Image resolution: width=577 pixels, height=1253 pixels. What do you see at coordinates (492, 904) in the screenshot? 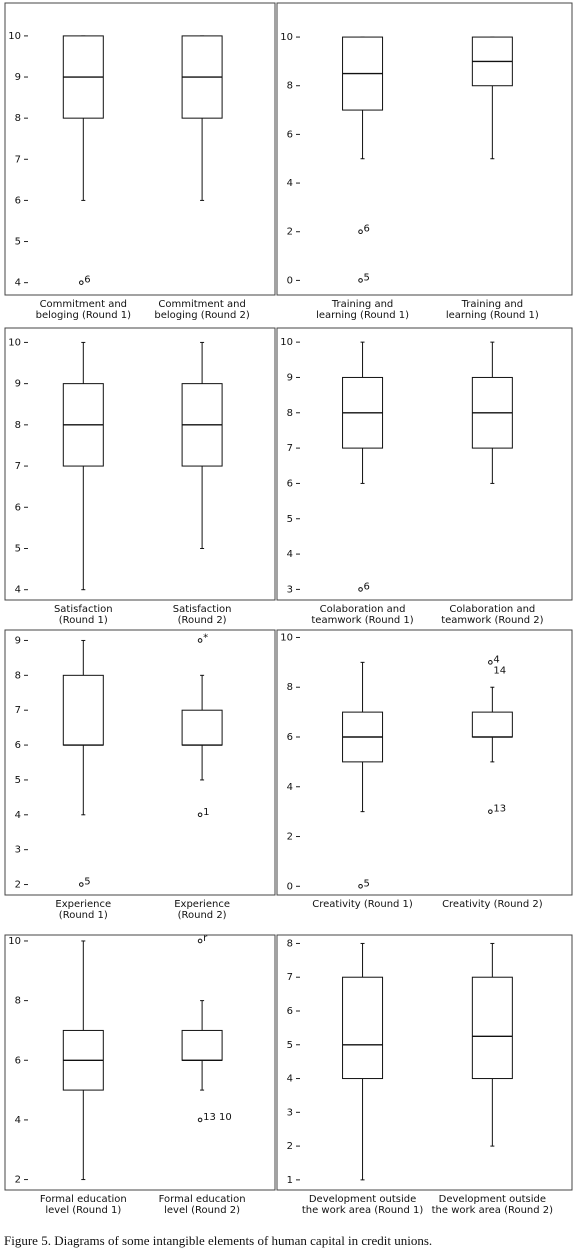
I see `x-tick-label: Creativity (Round 2)` at bounding box center [492, 904].